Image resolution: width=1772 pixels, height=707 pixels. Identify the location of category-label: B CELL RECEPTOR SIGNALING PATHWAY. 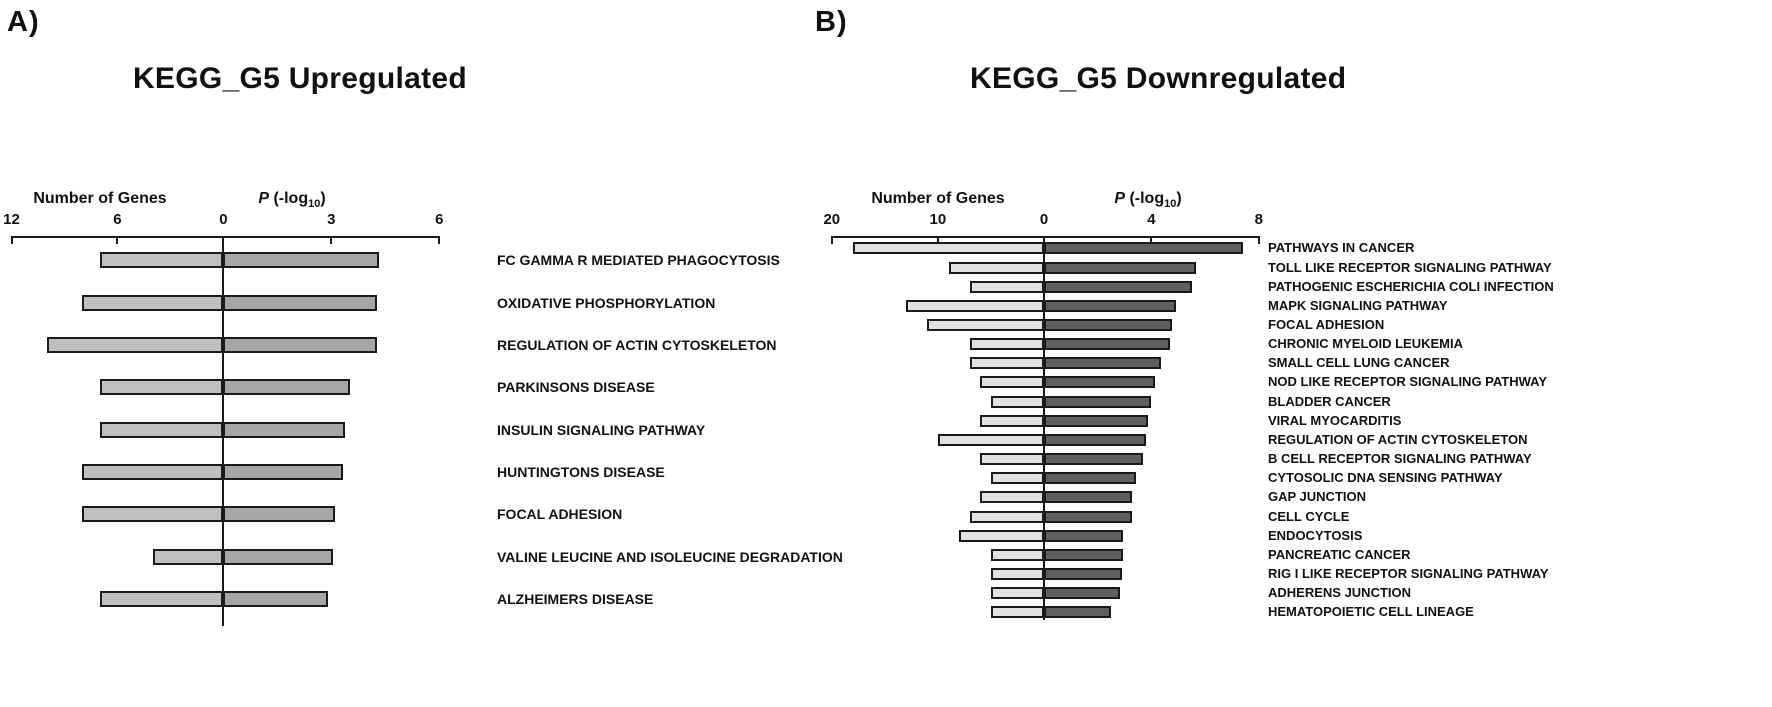
(1400, 459).